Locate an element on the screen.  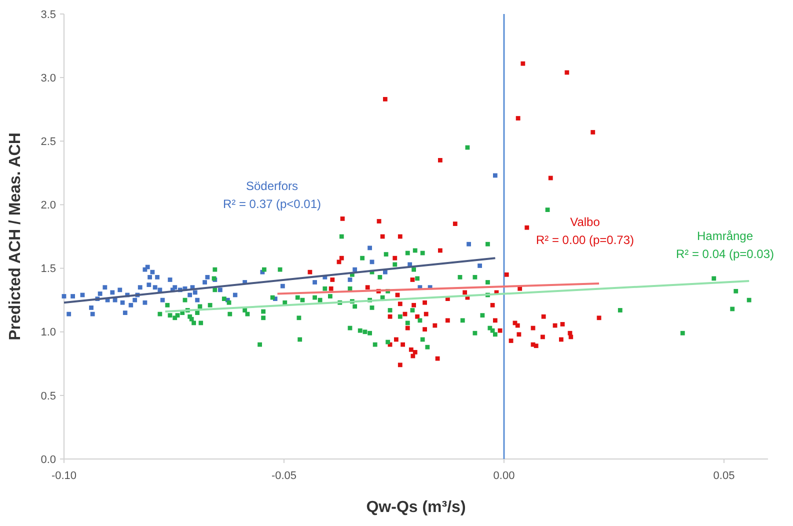
y-tick-label: 2.5 is located at coordinates (48, 142).